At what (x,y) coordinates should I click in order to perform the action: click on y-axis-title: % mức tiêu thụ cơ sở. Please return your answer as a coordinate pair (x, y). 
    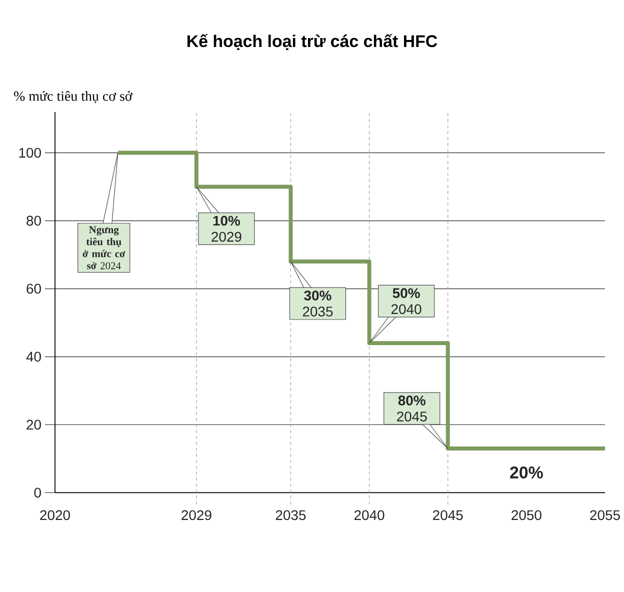
    Looking at the image, I should click on (73, 96).